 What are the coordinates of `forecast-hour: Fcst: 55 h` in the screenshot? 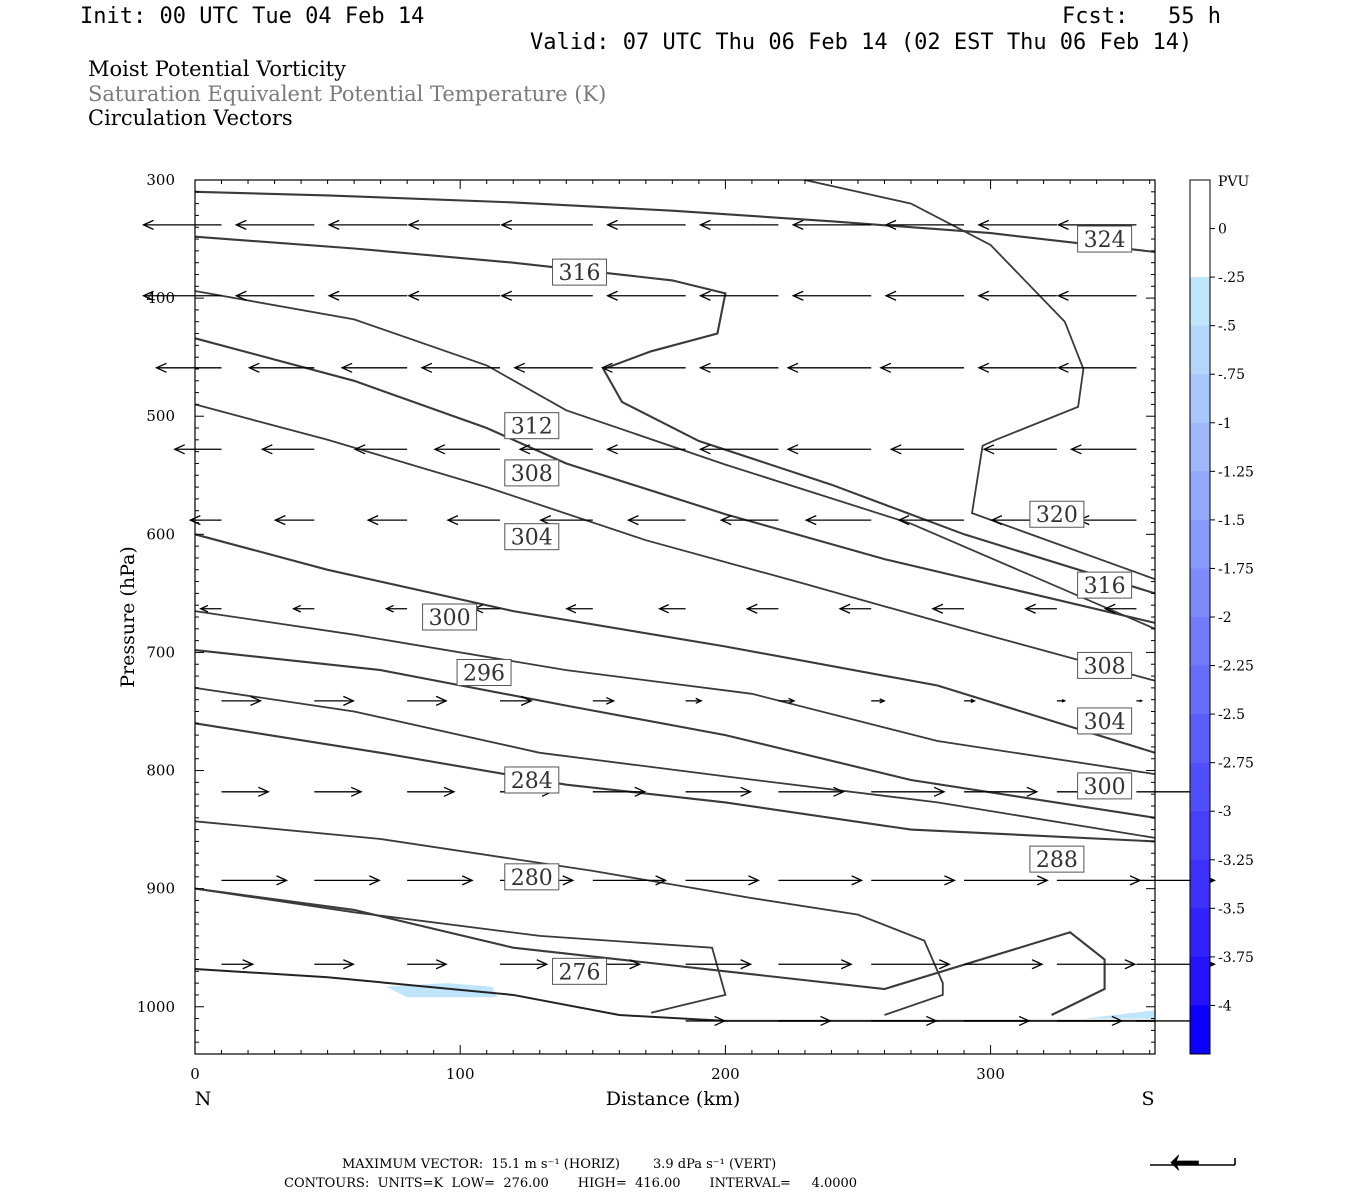 It's located at (1141, 16).